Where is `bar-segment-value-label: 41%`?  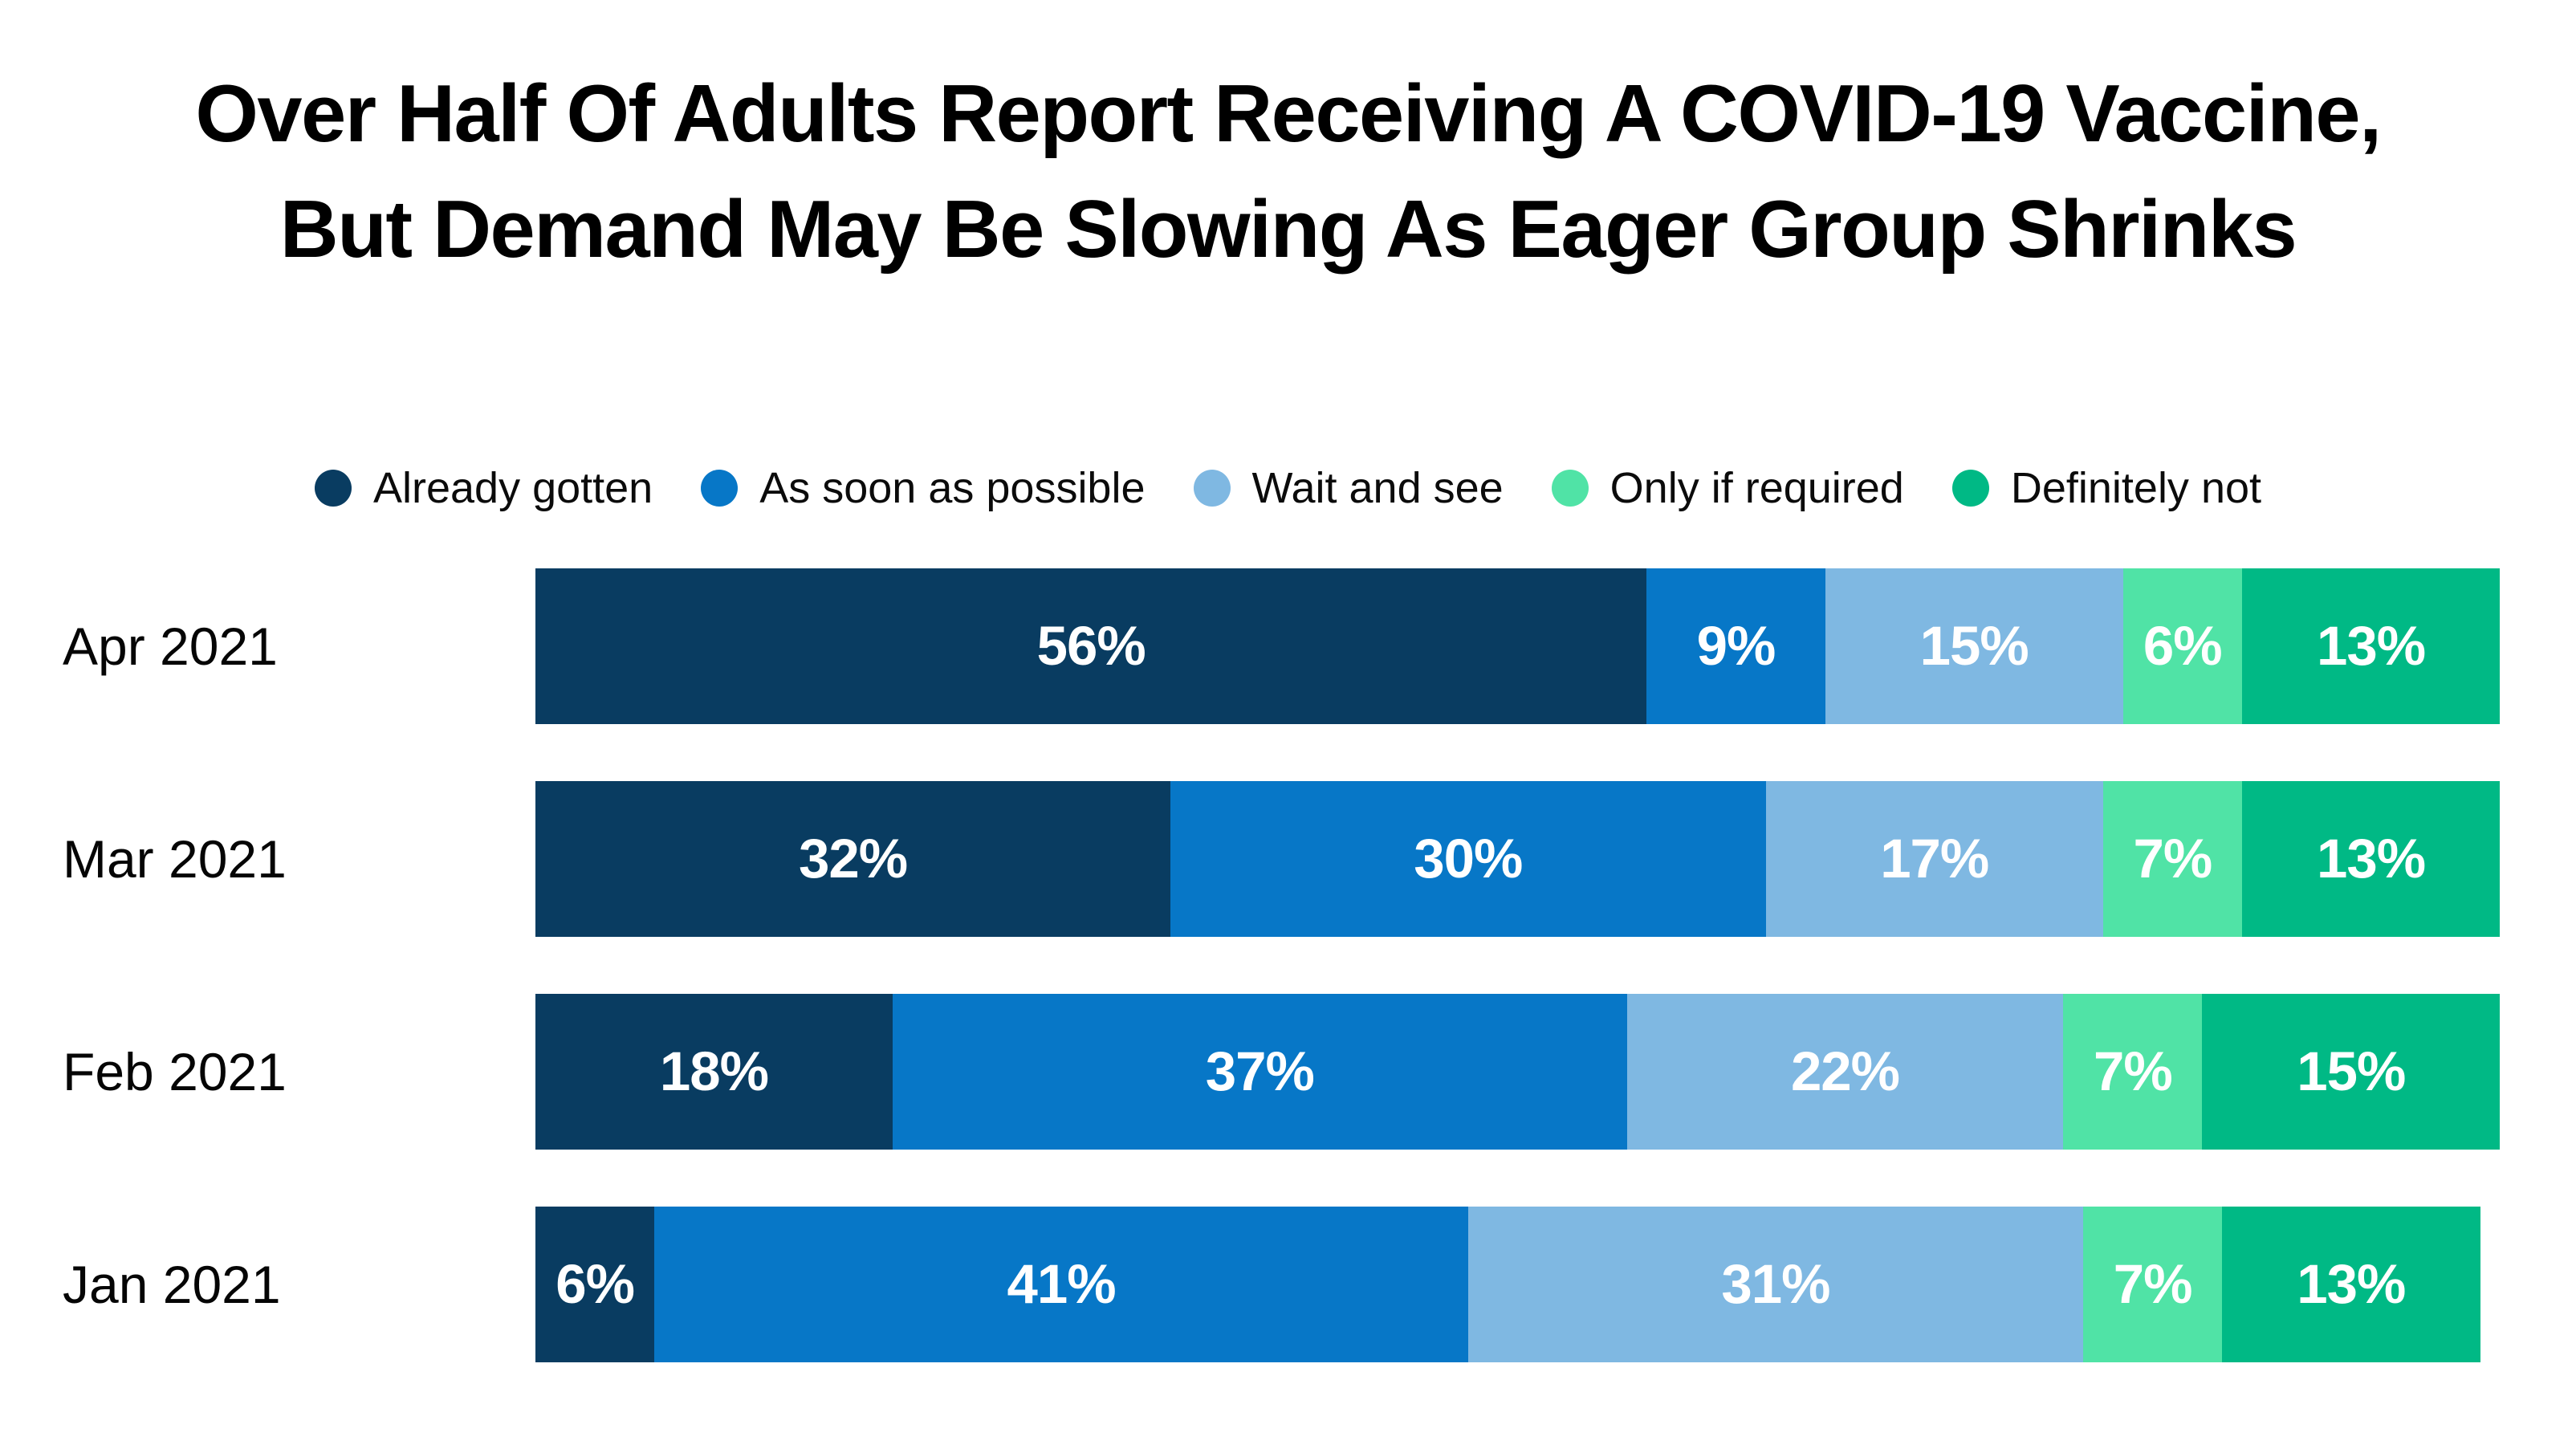 bar-segment-value-label: 41% is located at coordinates (1062, 1284).